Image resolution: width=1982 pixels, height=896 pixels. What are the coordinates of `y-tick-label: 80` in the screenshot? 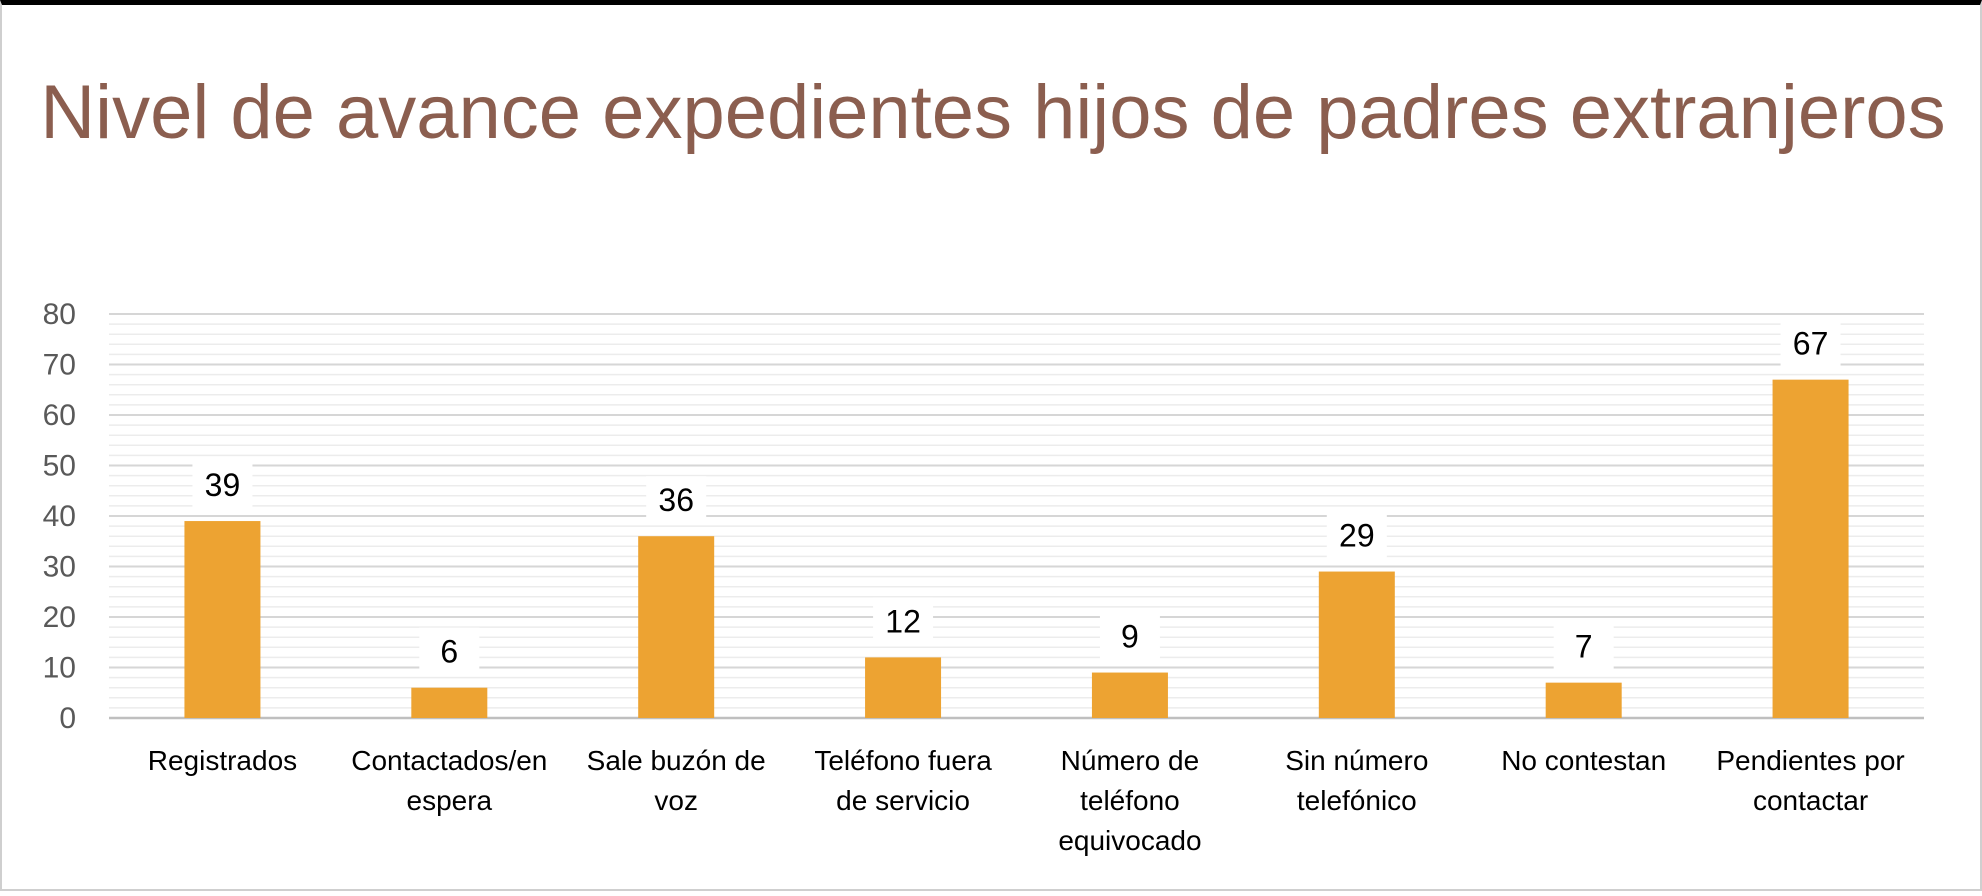 It's located at (59, 314).